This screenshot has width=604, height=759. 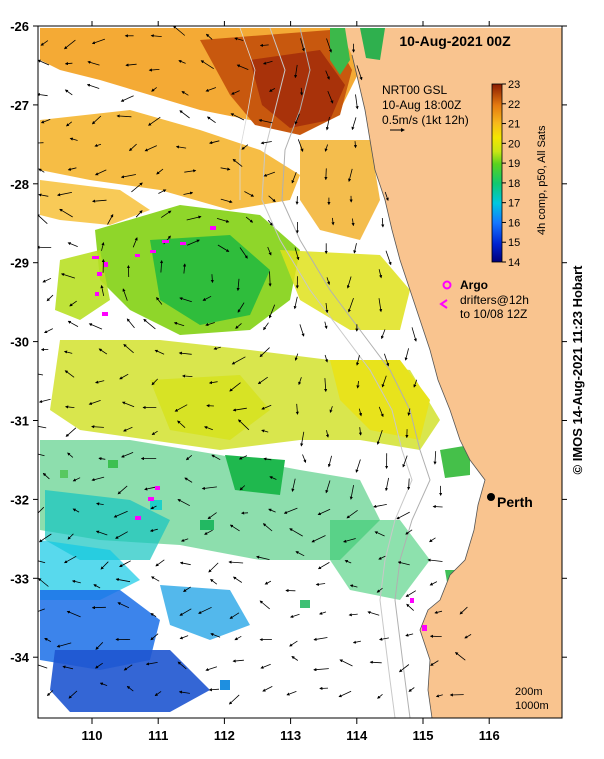 I want to click on y-tick-label: -32, so click(x=19, y=499).